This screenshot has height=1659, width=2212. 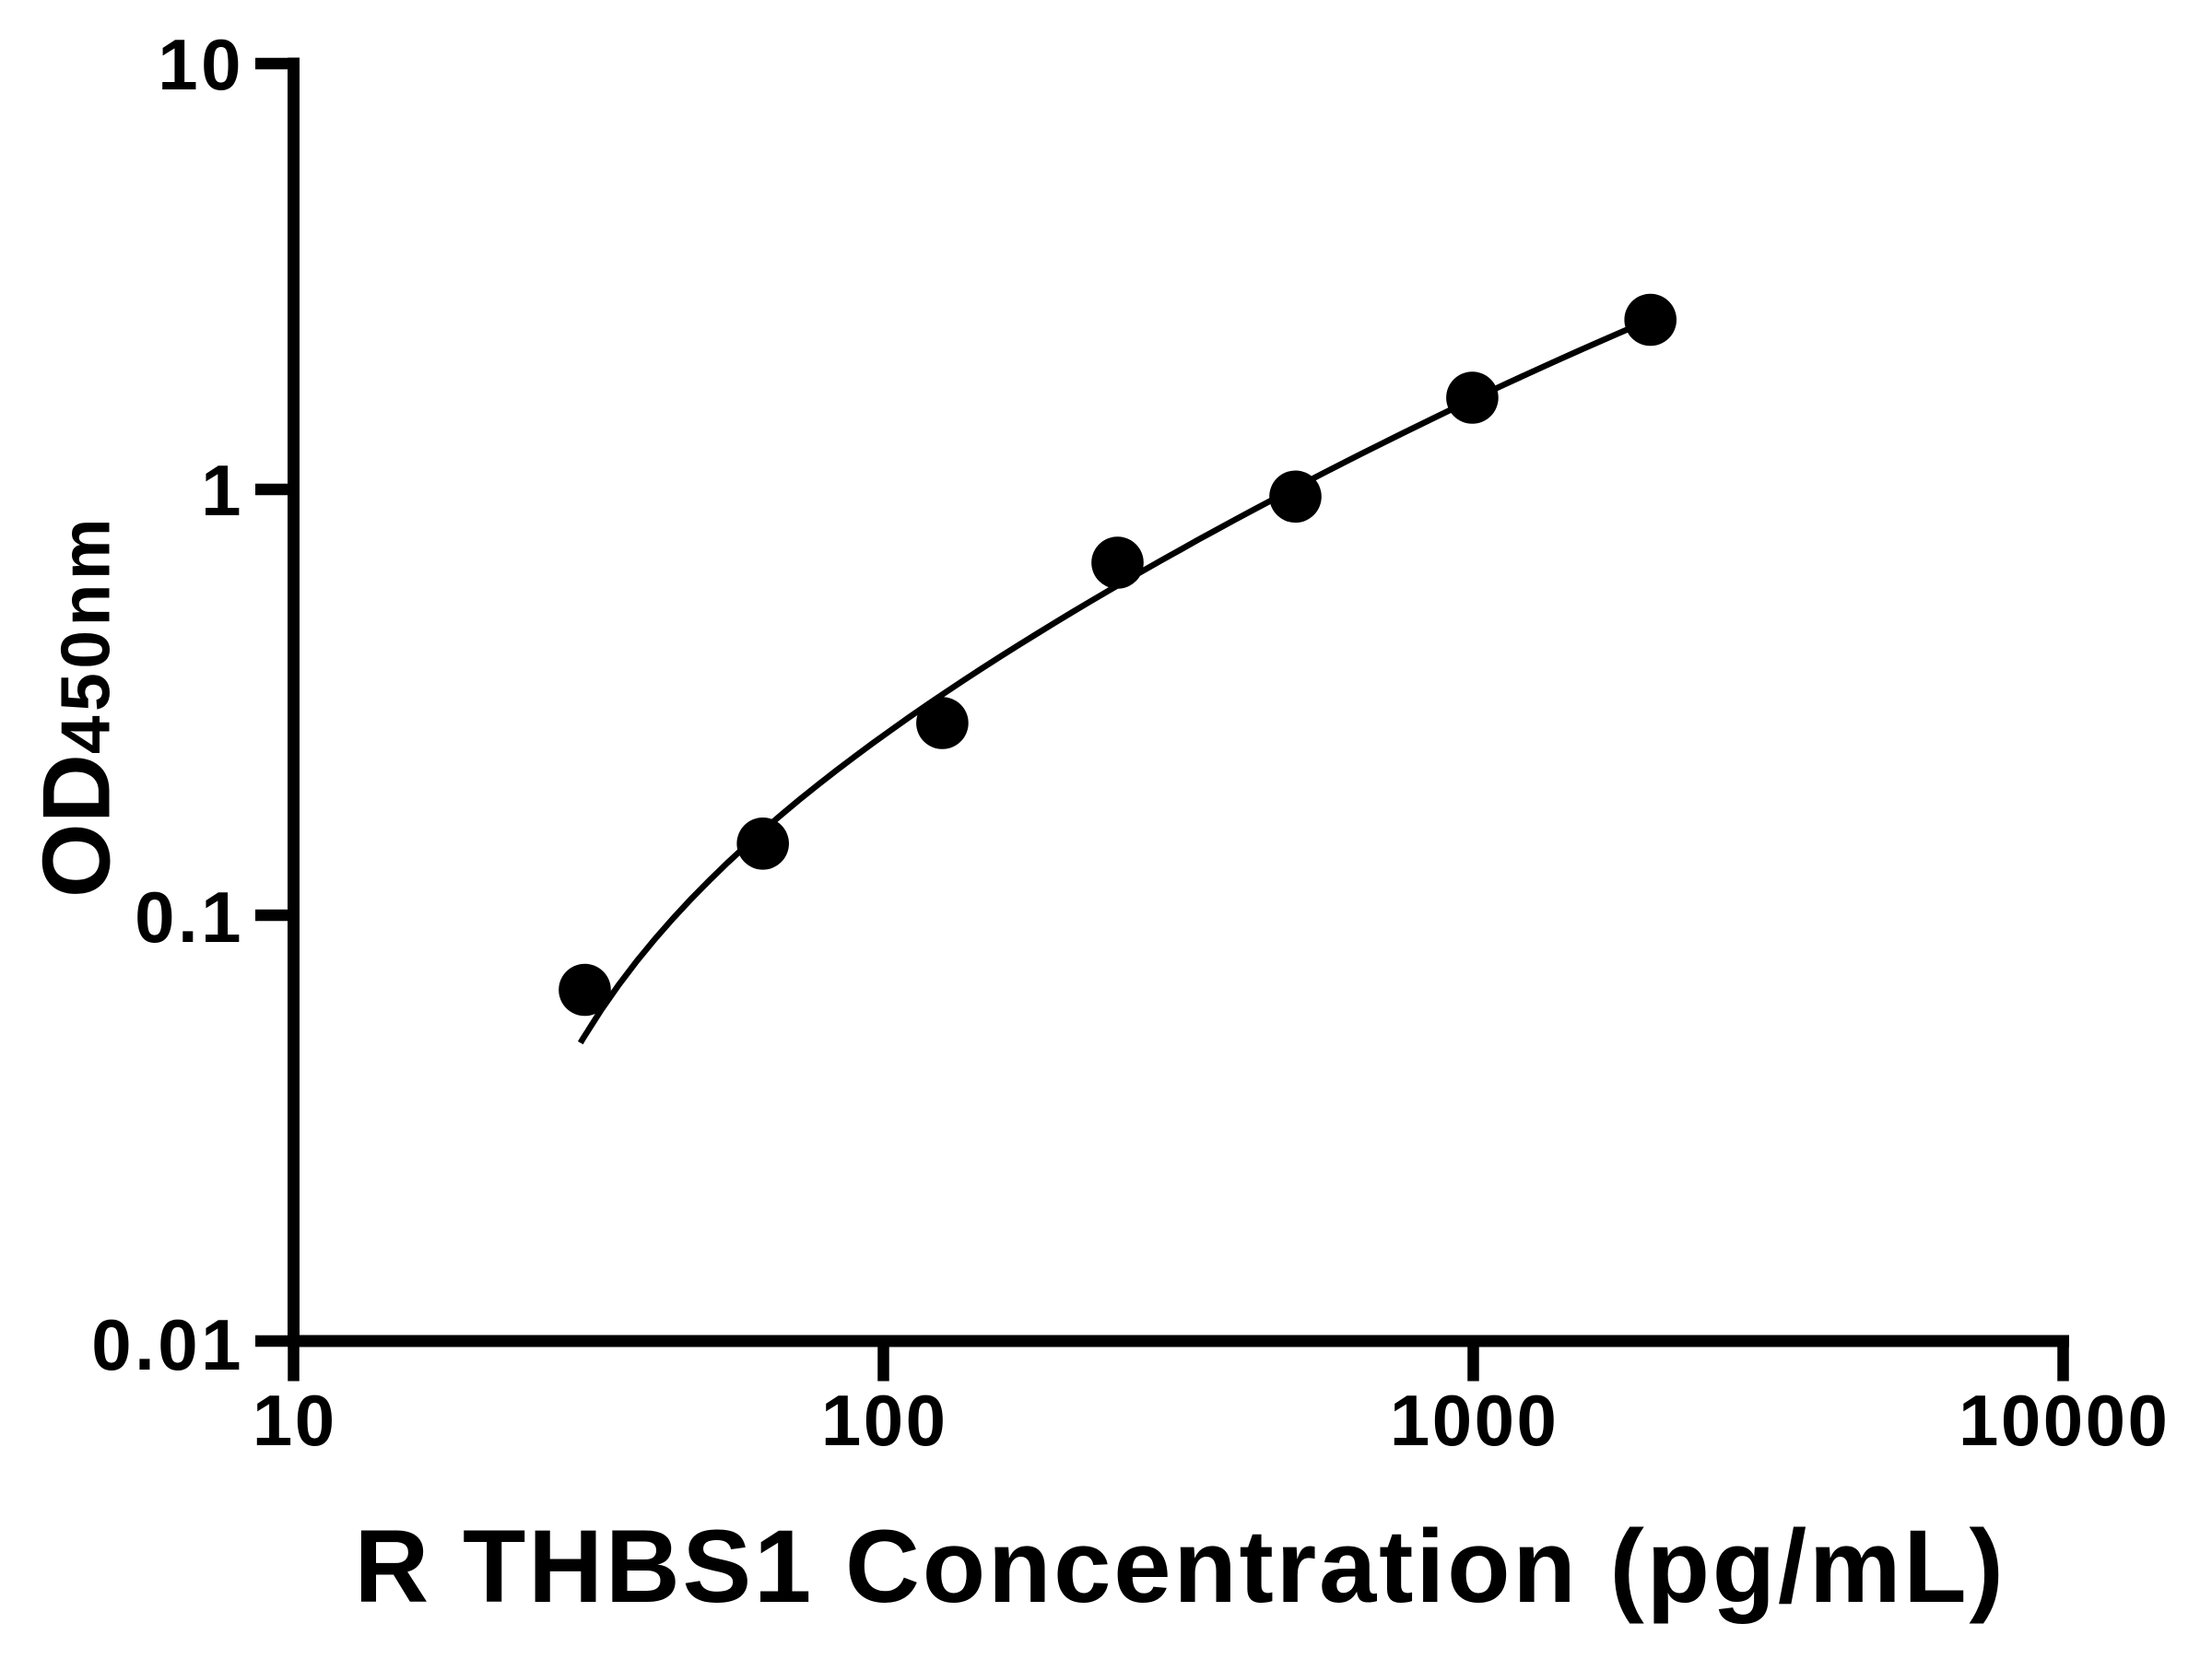 I want to click on svg-text: 0.1, so click(x=189, y=917).